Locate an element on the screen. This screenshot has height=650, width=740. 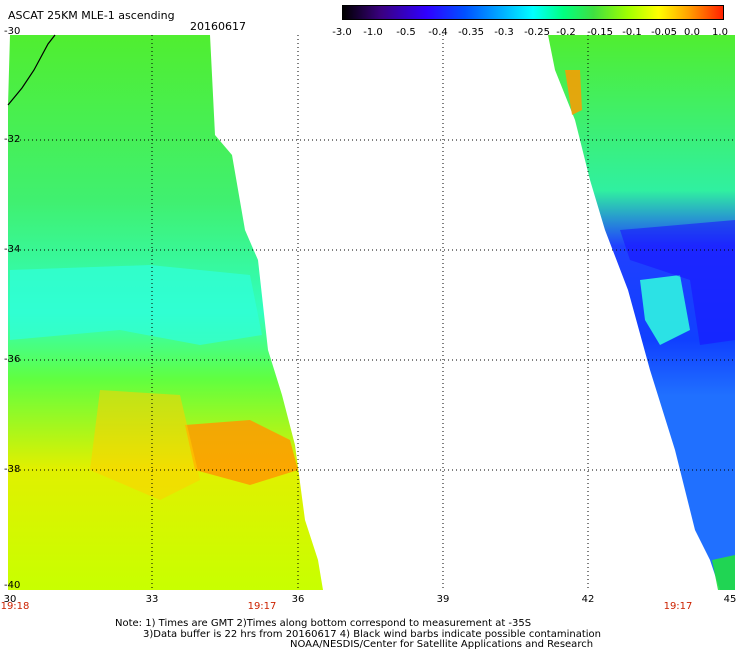
right-swath-cyan-patch is located at coordinates (665, 310).